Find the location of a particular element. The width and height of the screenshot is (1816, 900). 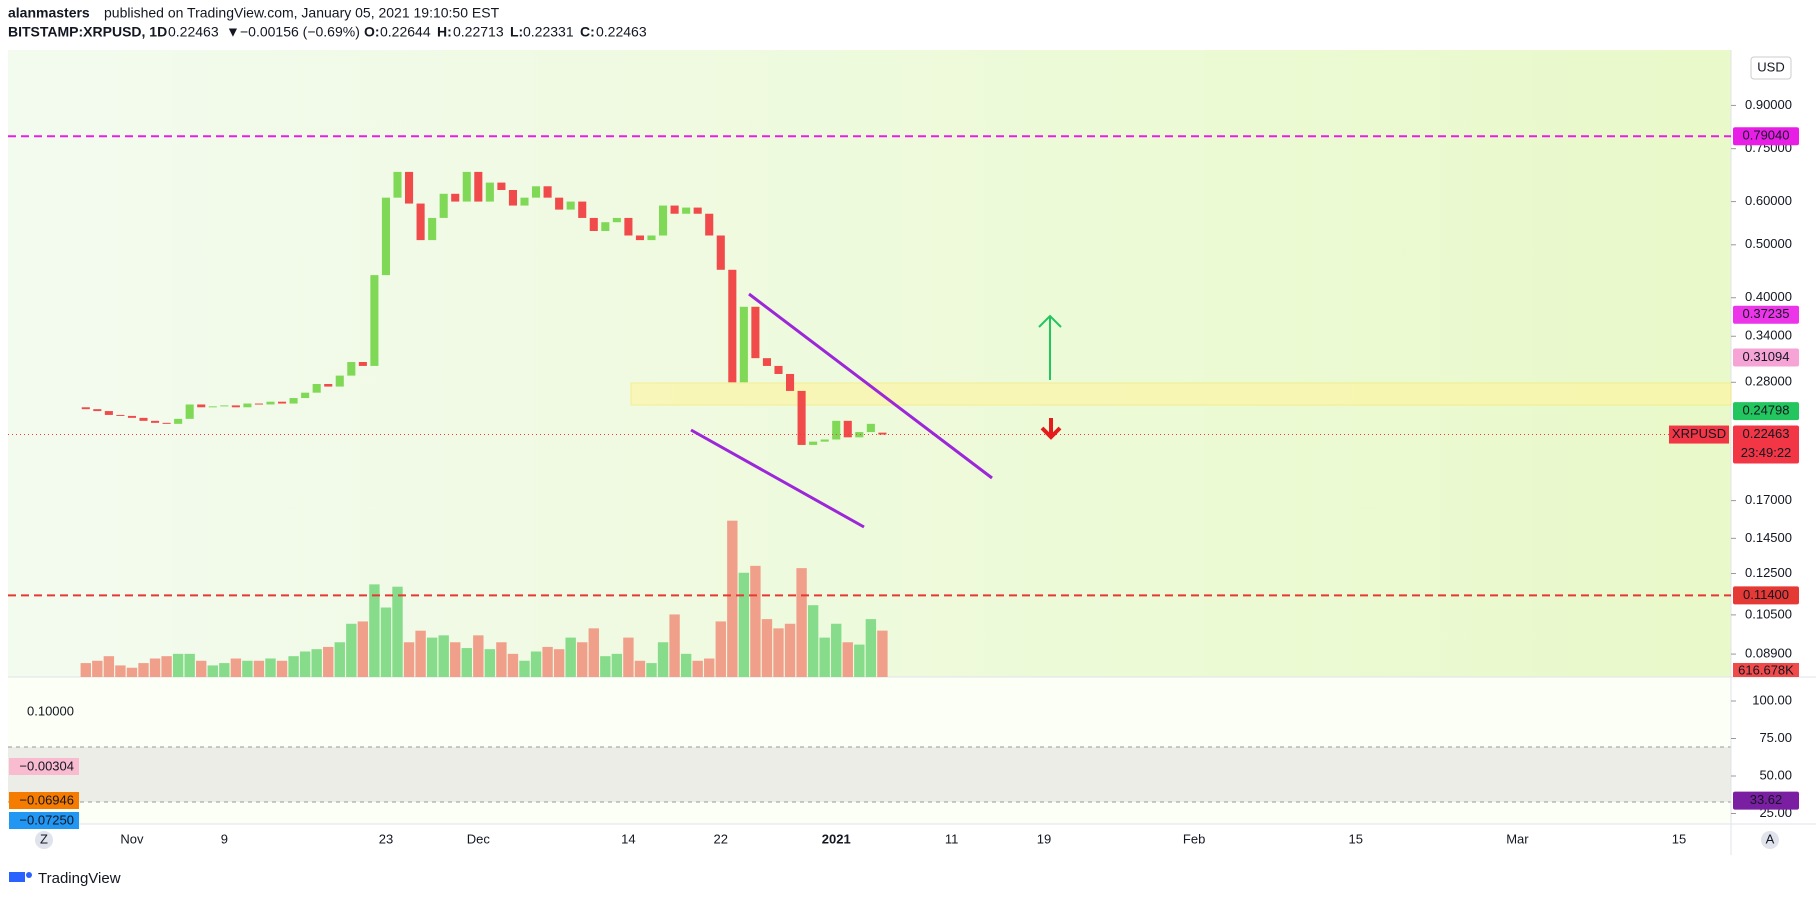

volume-label-box is located at coordinates (1766, 670).